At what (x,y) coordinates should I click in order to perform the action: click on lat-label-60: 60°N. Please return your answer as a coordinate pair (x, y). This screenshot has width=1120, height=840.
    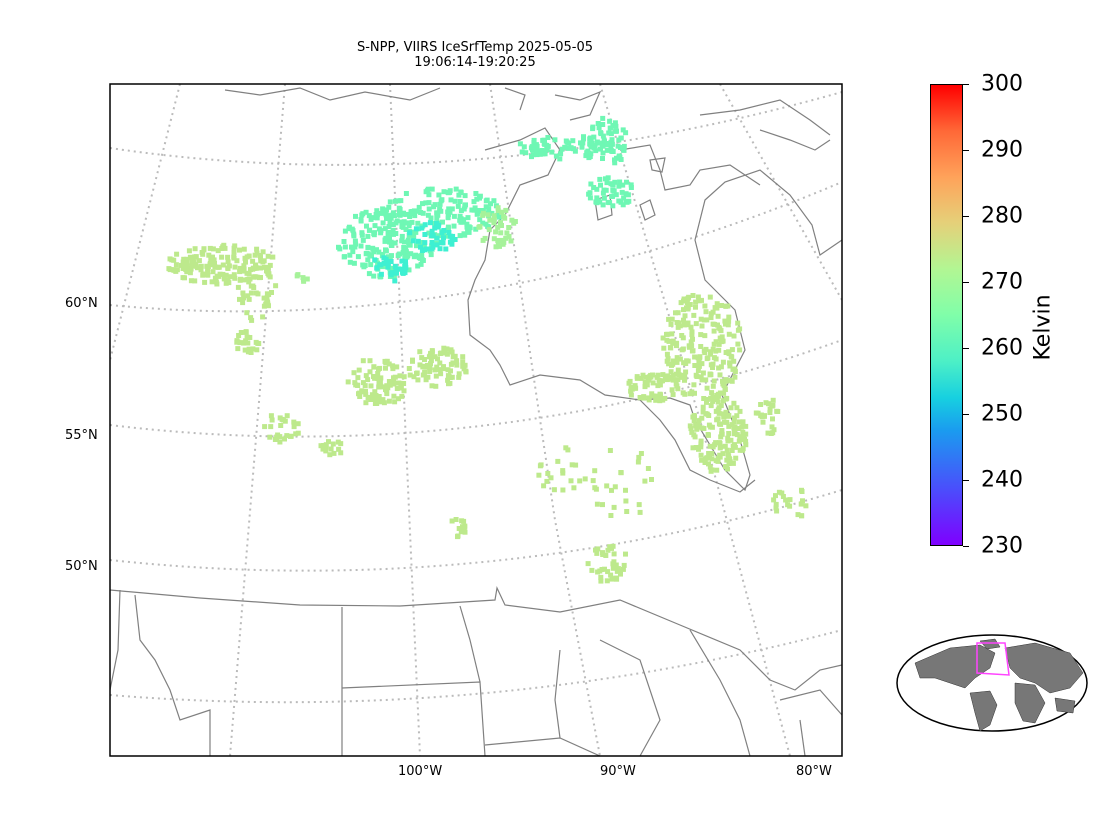
    Looking at the image, I should click on (81, 303).